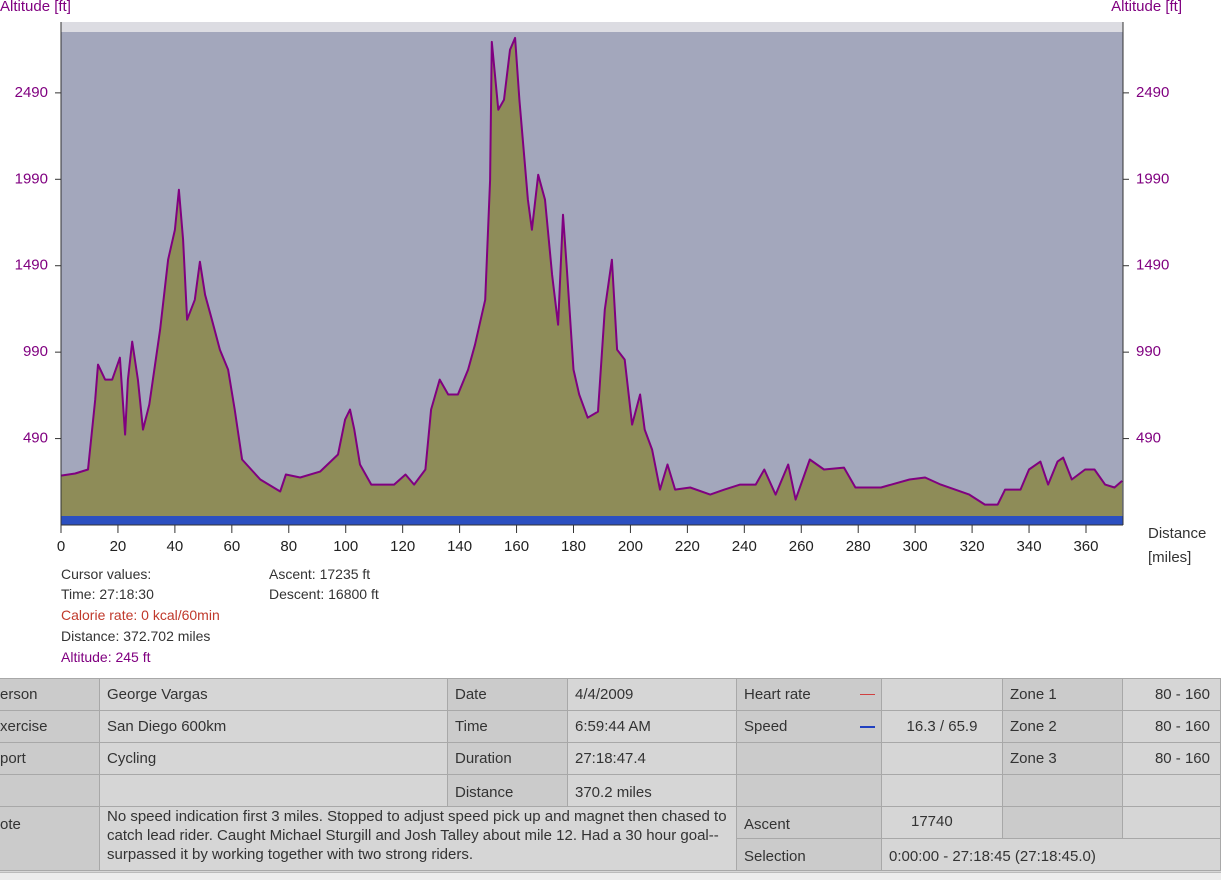 Image resolution: width=1221 pixels, height=880 pixels. What do you see at coordinates (61, 546) in the screenshot?
I see `x-tick-label: 0` at bounding box center [61, 546].